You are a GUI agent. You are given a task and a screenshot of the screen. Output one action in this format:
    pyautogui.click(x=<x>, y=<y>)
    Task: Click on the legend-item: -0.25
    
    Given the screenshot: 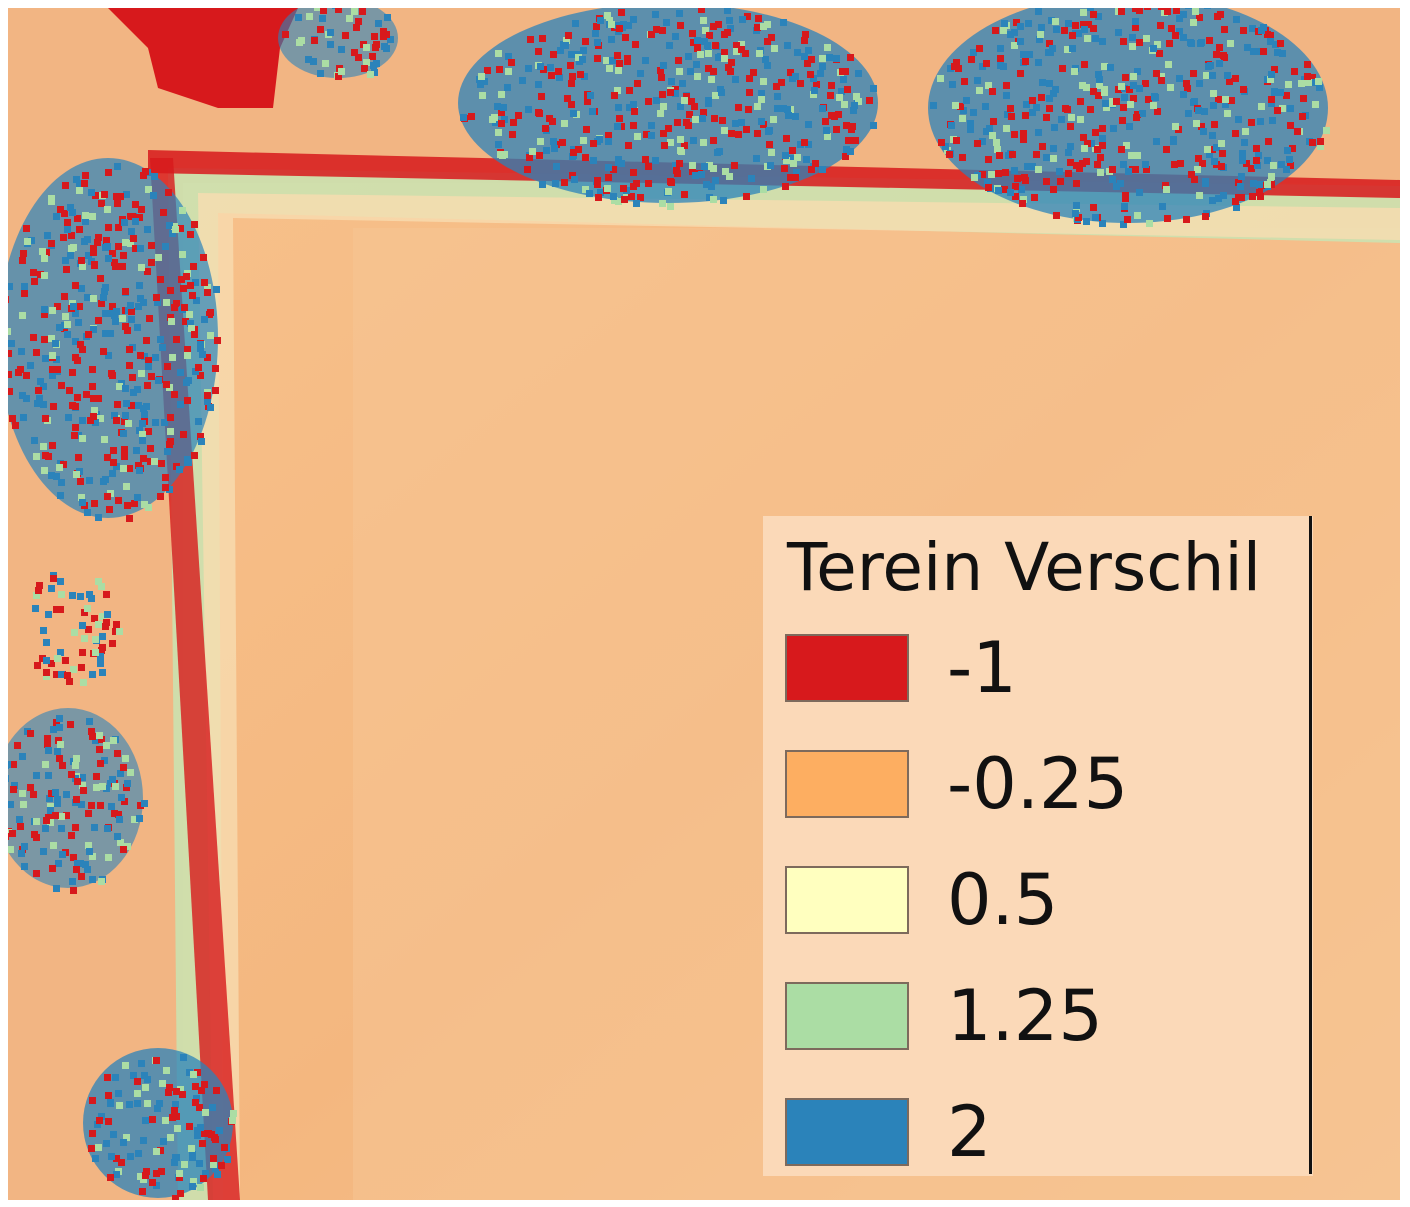 What is the action you would take?
    pyautogui.click(x=1035, y=784)
    